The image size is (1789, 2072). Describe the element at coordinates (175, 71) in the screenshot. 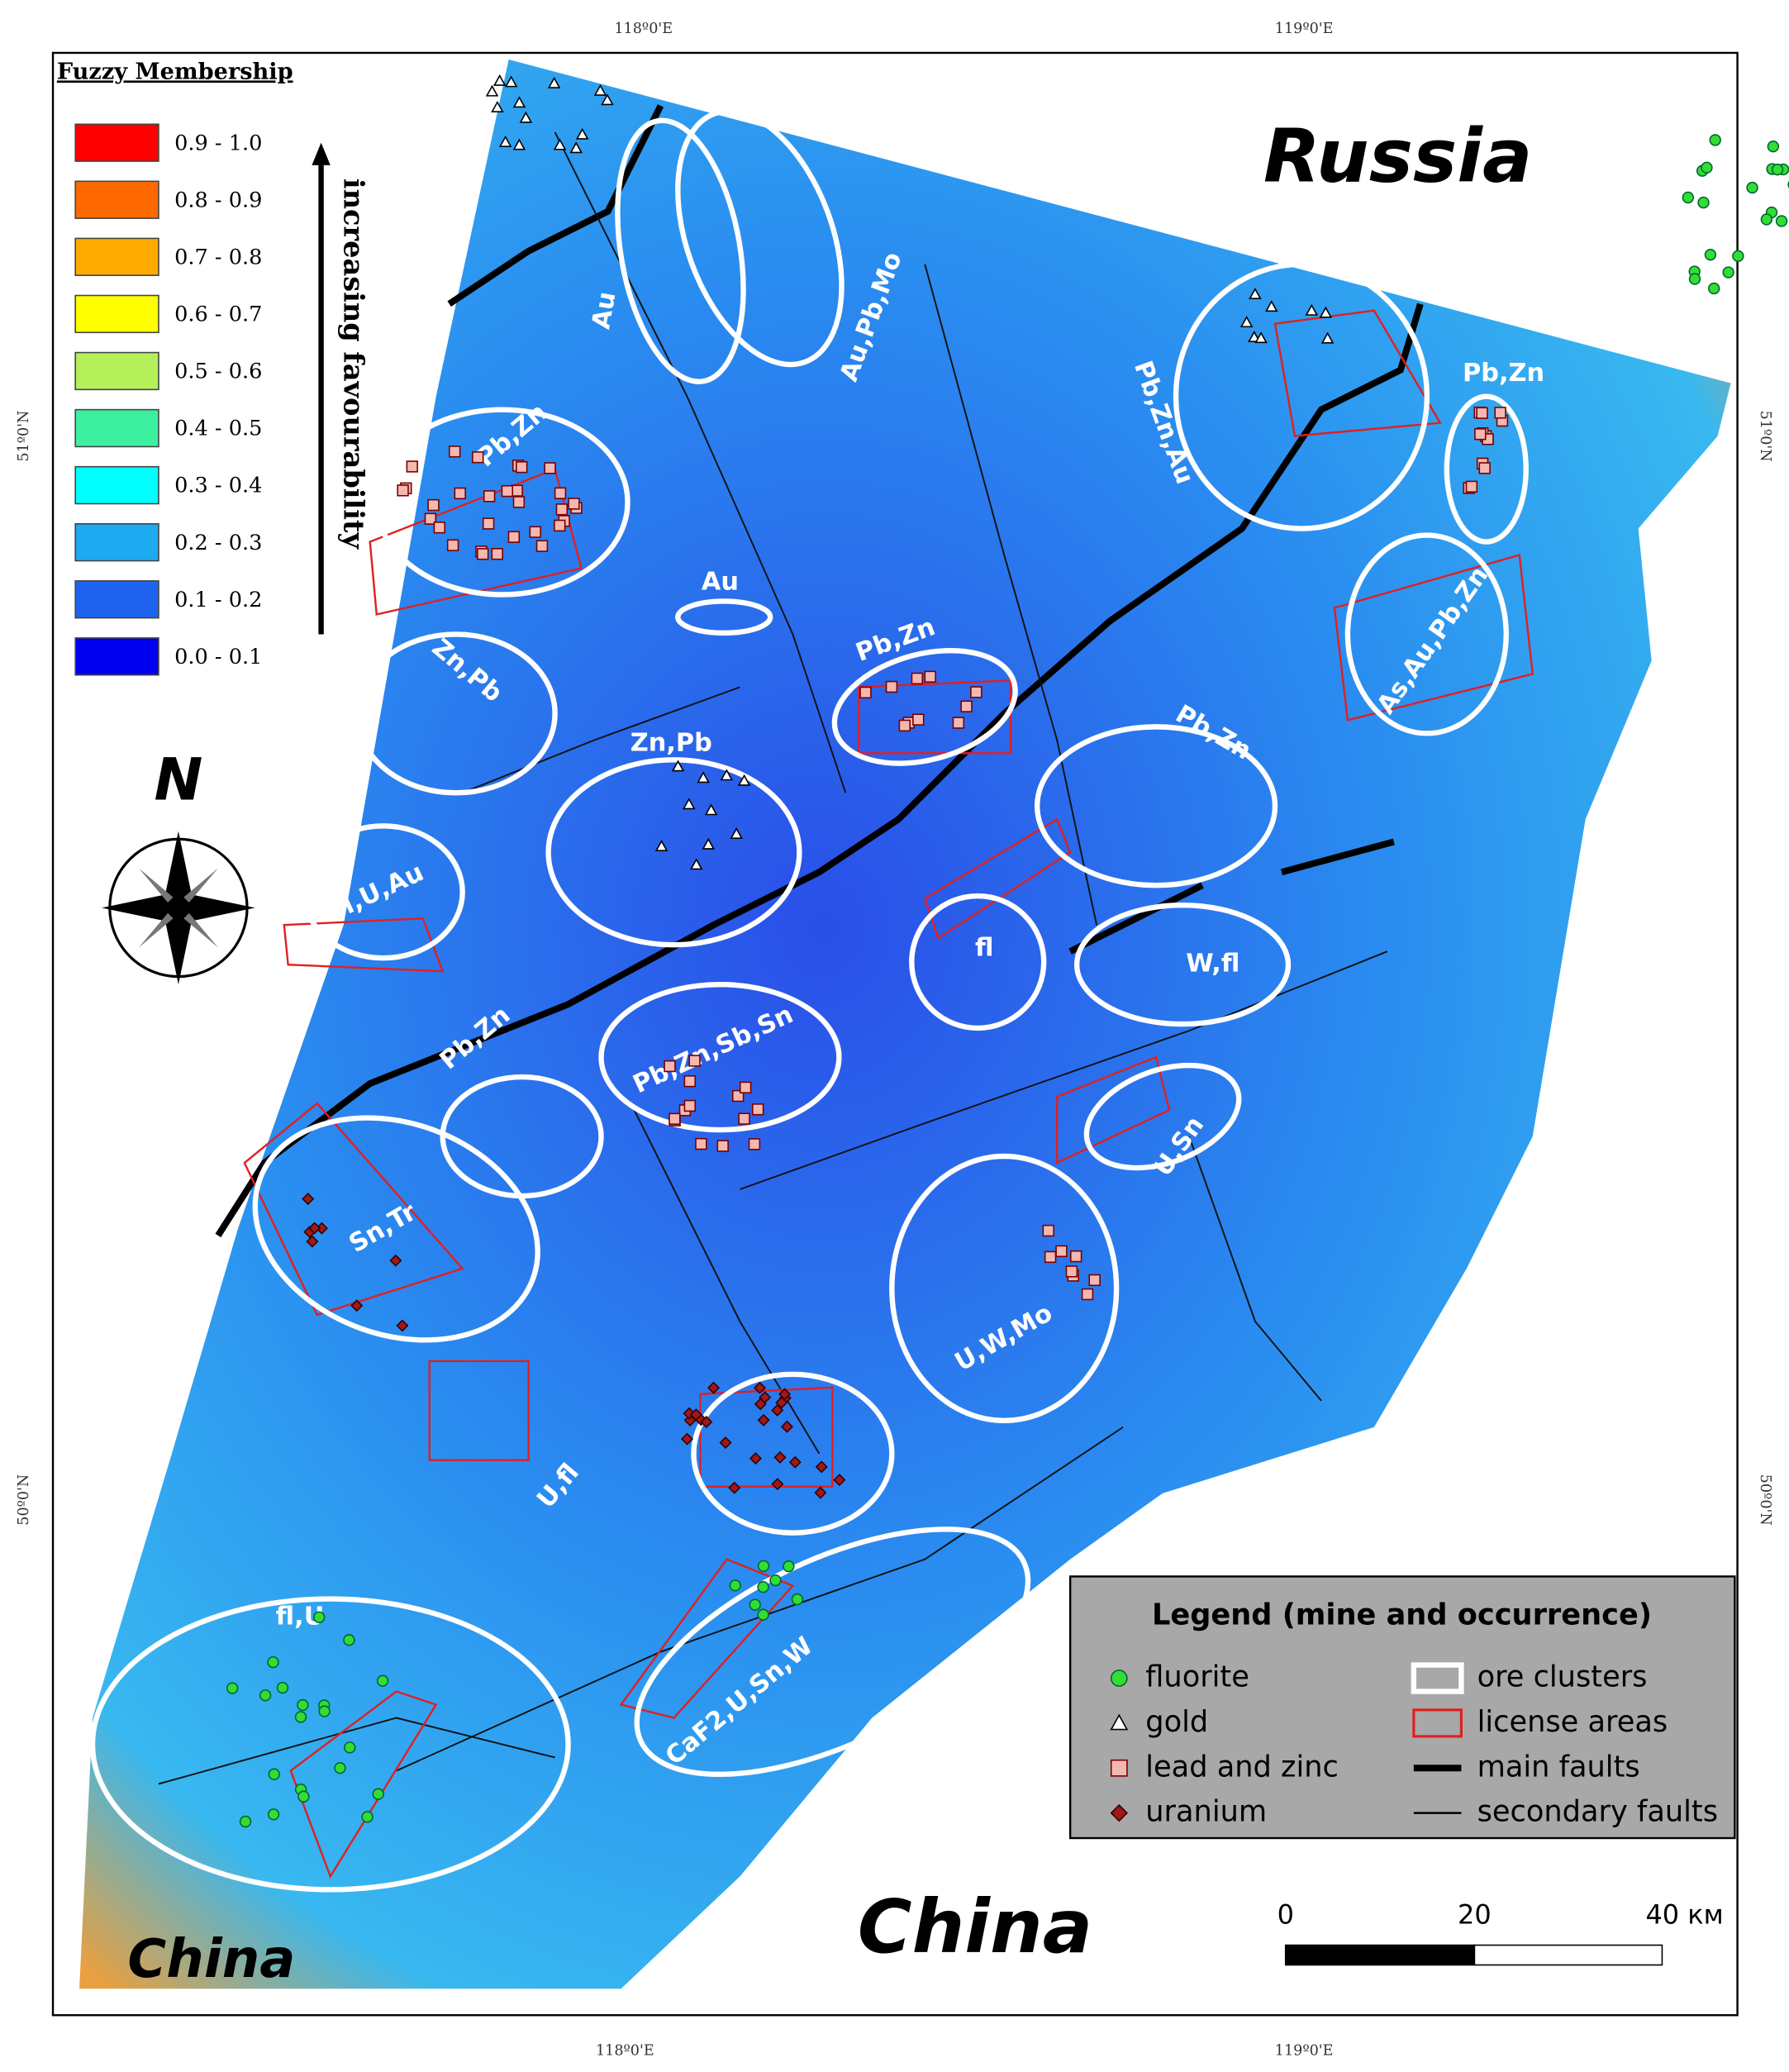

I see `fuzzy-legend-title: Fuzzy Membership` at that location.